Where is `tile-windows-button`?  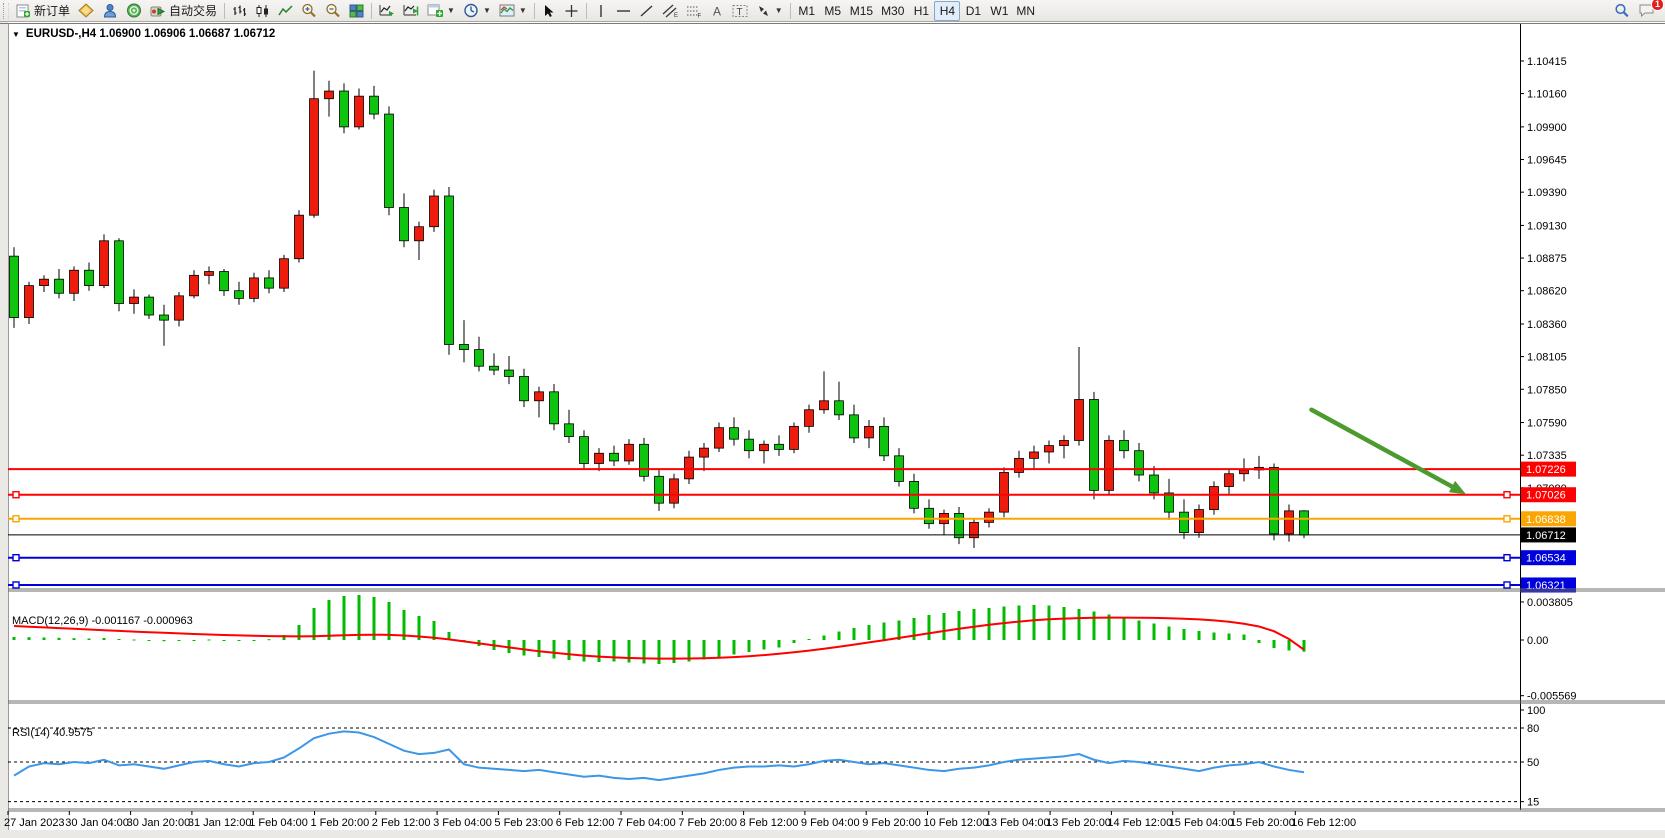 tile-windows-button is located at coordinates (356, 11).